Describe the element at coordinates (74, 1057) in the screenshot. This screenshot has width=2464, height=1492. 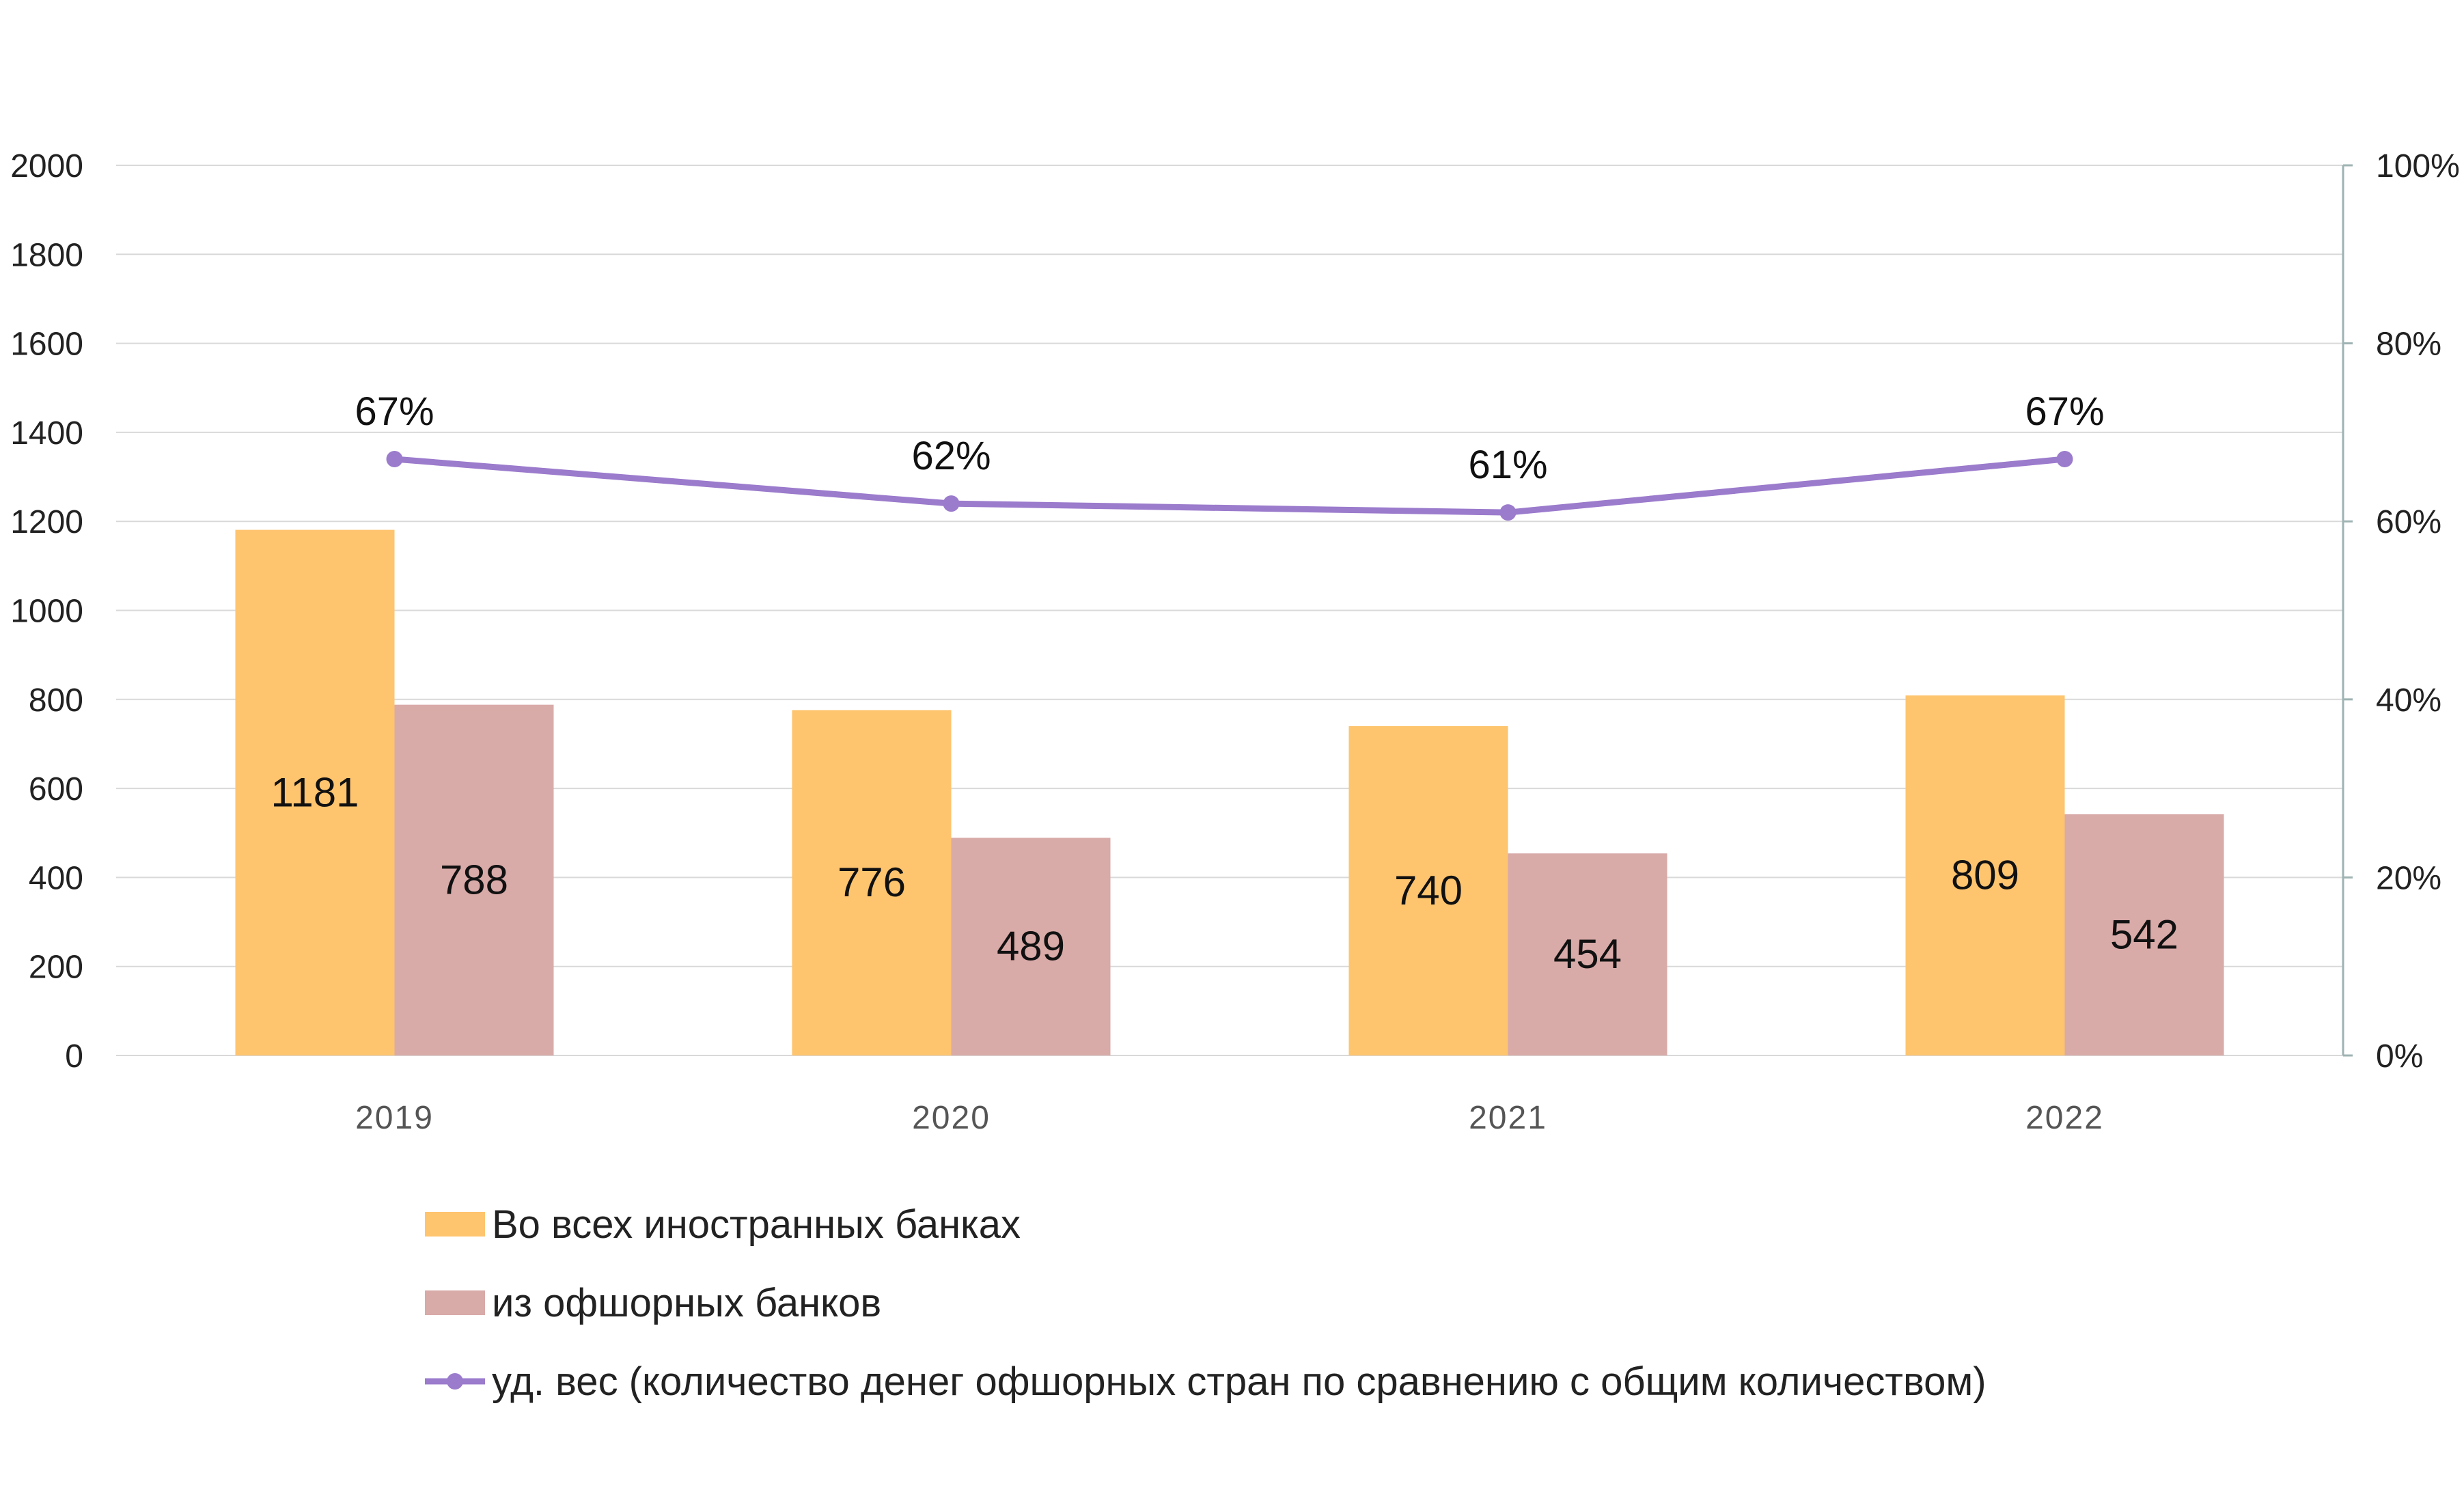
I see `y-left-tick-label-0: 0` at that location.